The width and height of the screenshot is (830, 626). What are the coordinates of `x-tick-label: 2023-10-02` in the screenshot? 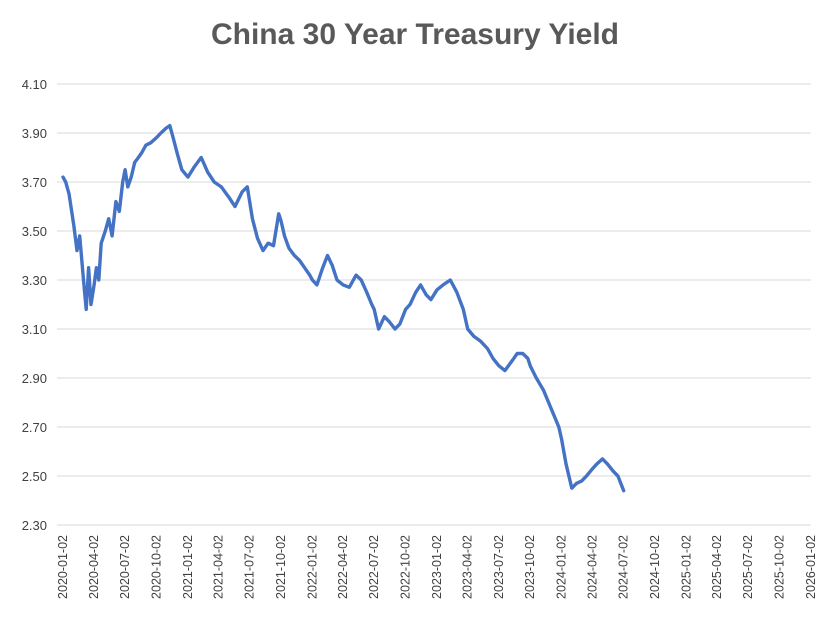 It's located at (530, 567).